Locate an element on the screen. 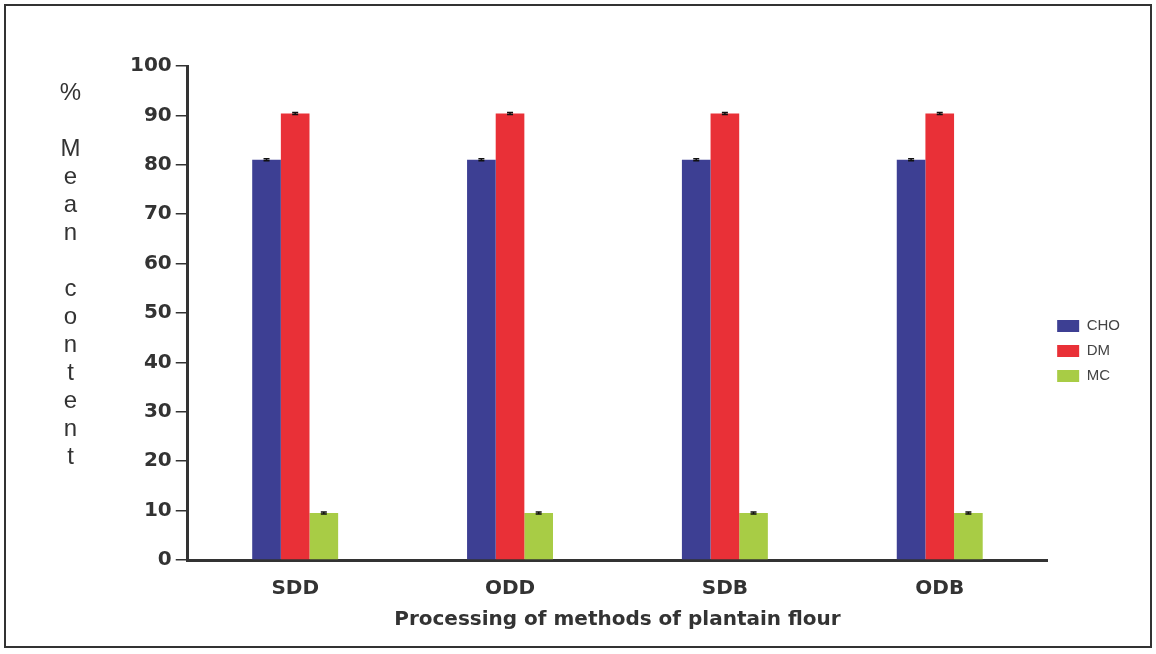 This screenshot has height=654, width=1156. y-tick-label: 70 is located at coordinates (157, 212).